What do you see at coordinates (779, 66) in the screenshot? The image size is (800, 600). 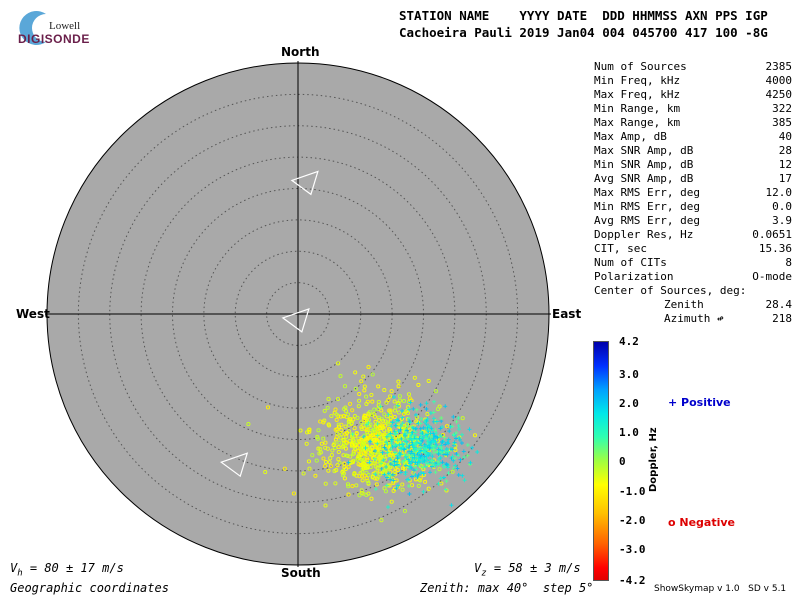 I see `stat-value: 2385` at bounding box center [779, 66].